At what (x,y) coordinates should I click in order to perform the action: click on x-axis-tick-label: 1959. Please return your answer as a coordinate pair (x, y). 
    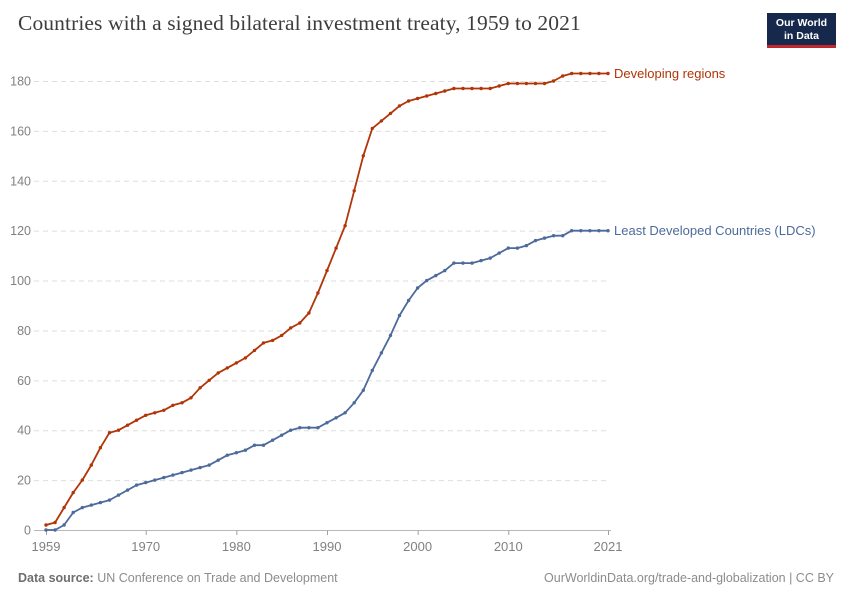
    Looking at the image, I should click on (46, 546).